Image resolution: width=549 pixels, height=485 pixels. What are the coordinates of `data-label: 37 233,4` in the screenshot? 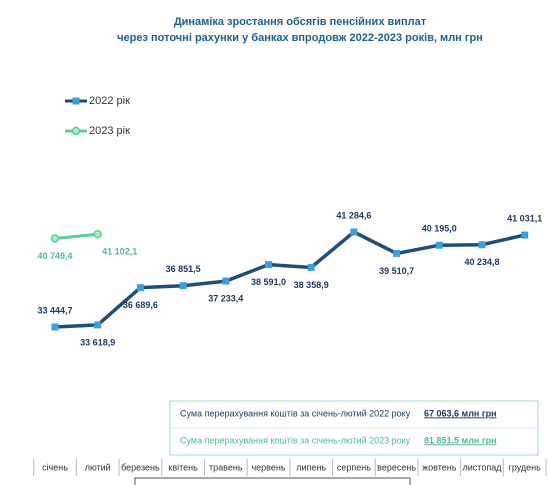 It's located at (225, 298).